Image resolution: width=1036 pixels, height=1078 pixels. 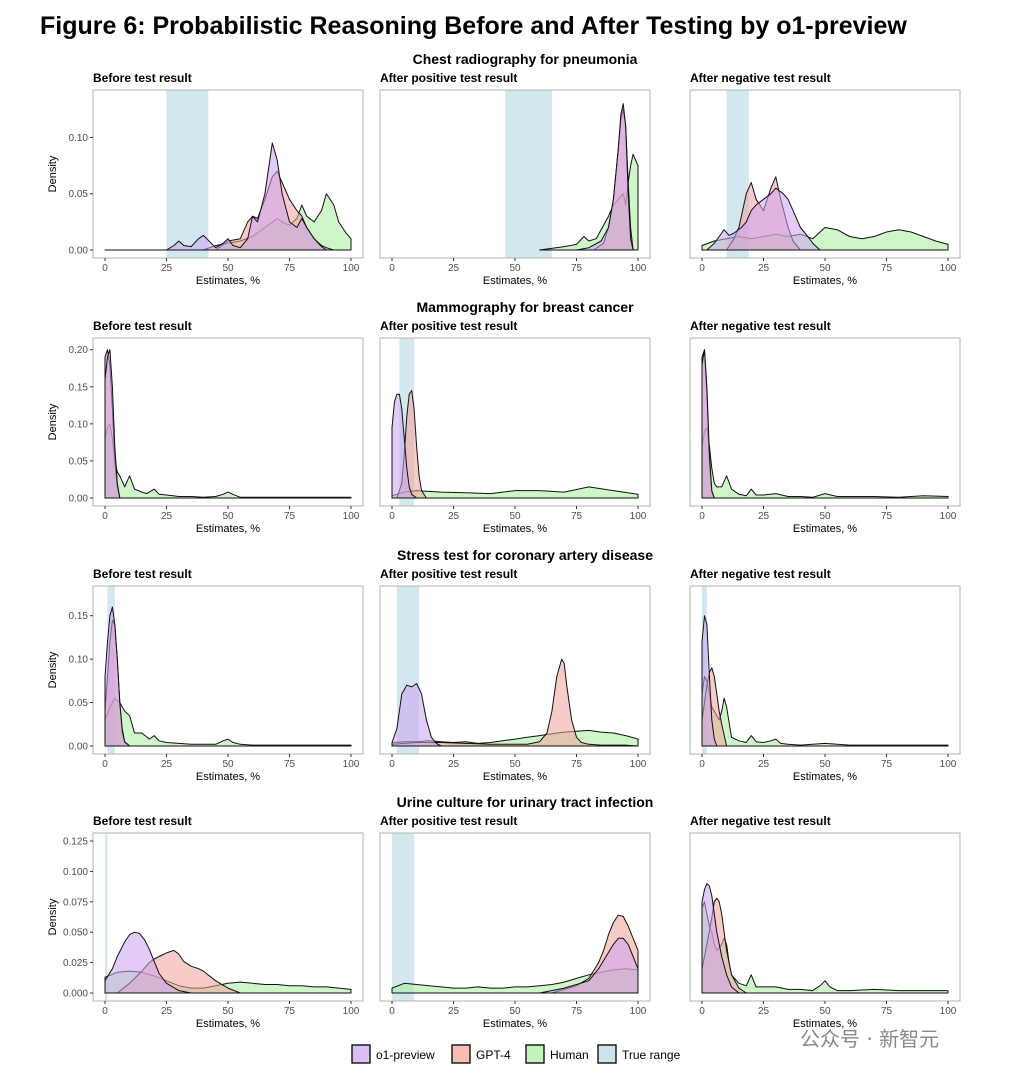 I want to click on watermark-text: 公众号 · 新智元, so click(x=869, y=1039).